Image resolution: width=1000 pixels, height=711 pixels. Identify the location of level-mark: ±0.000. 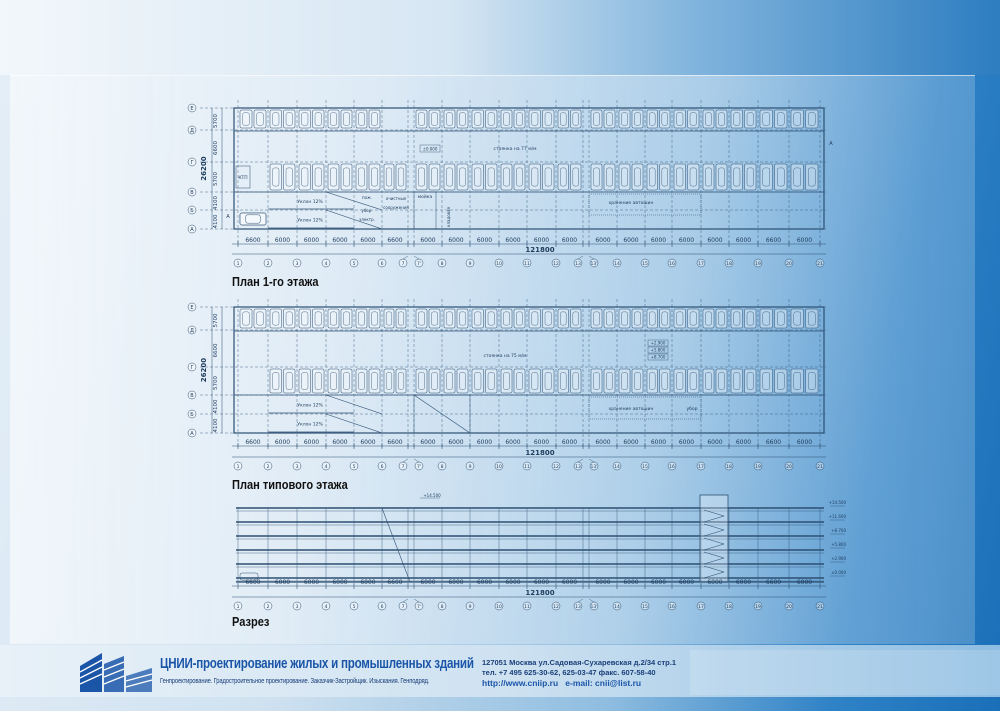
(430, 149).